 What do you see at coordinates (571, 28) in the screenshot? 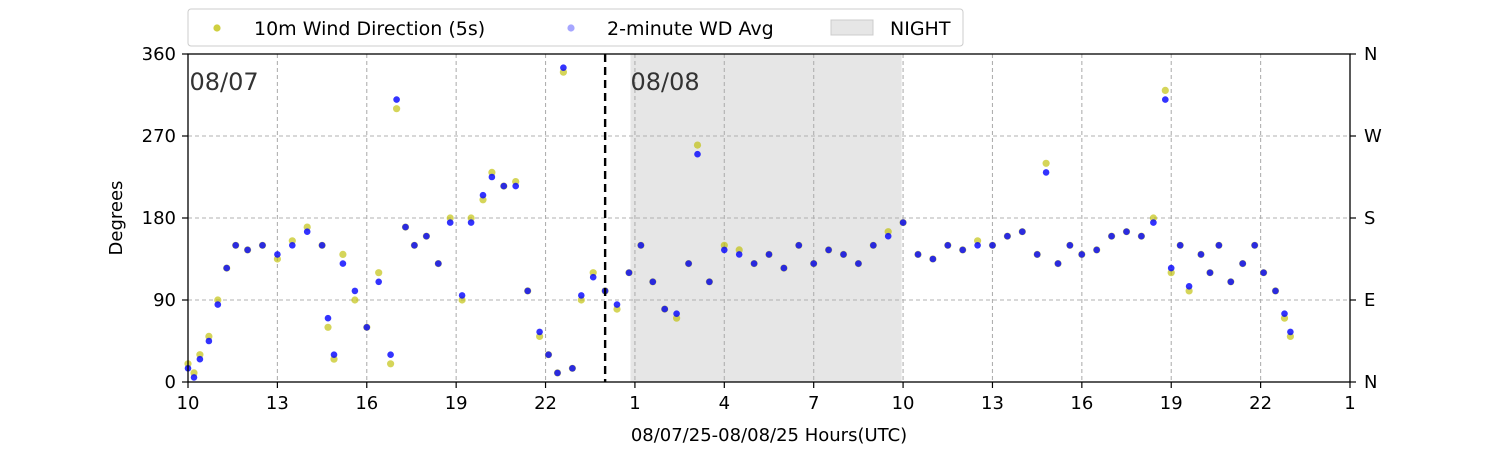
I see `legend-marker-wd-avg` at bounding box center [571, 28].